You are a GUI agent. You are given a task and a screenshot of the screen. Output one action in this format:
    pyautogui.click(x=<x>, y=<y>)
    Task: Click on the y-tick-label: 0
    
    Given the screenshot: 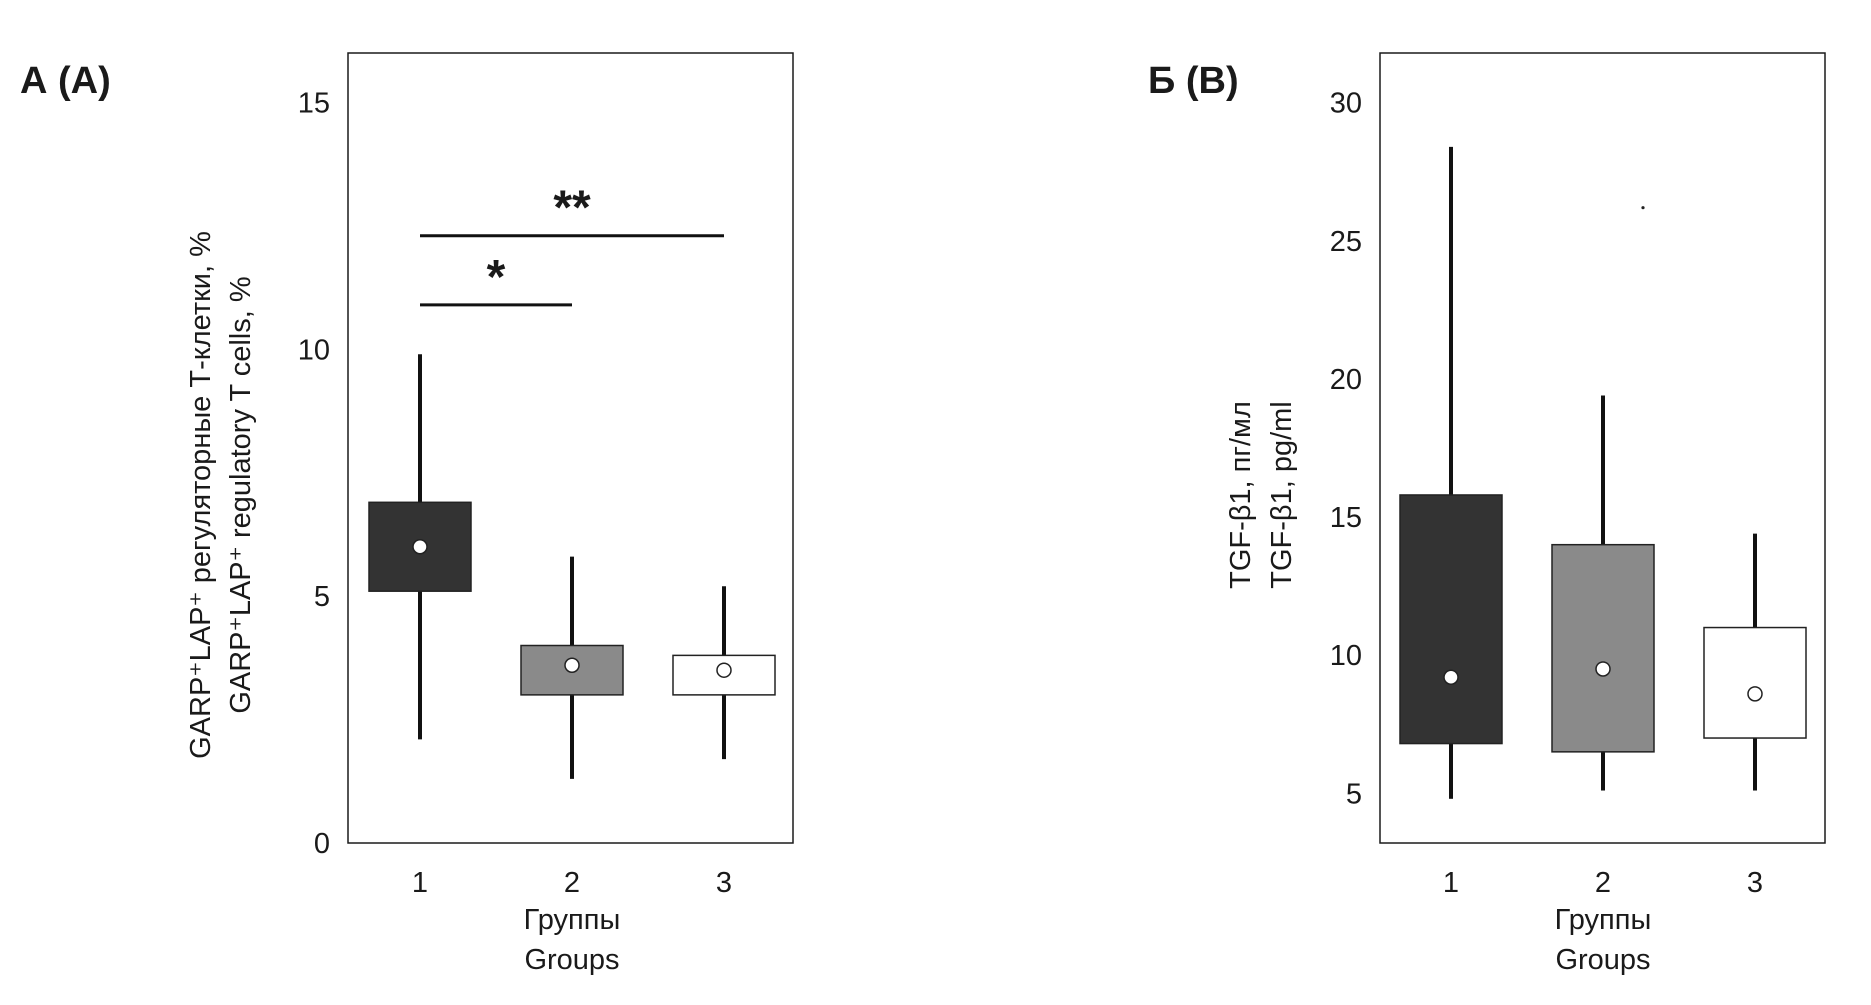 What is the action you would take?
    pyautogui.click(x=322, y=844)
    